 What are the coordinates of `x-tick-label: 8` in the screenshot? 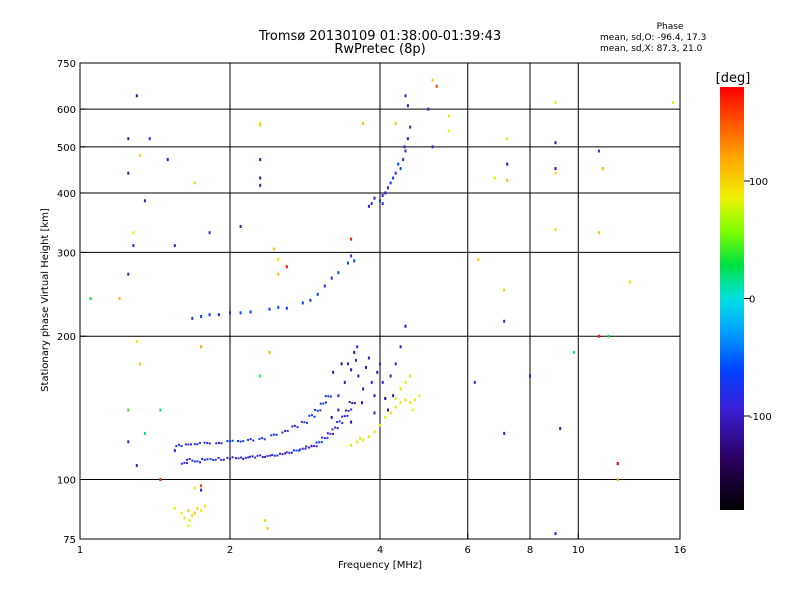 It's located at (530, 550).